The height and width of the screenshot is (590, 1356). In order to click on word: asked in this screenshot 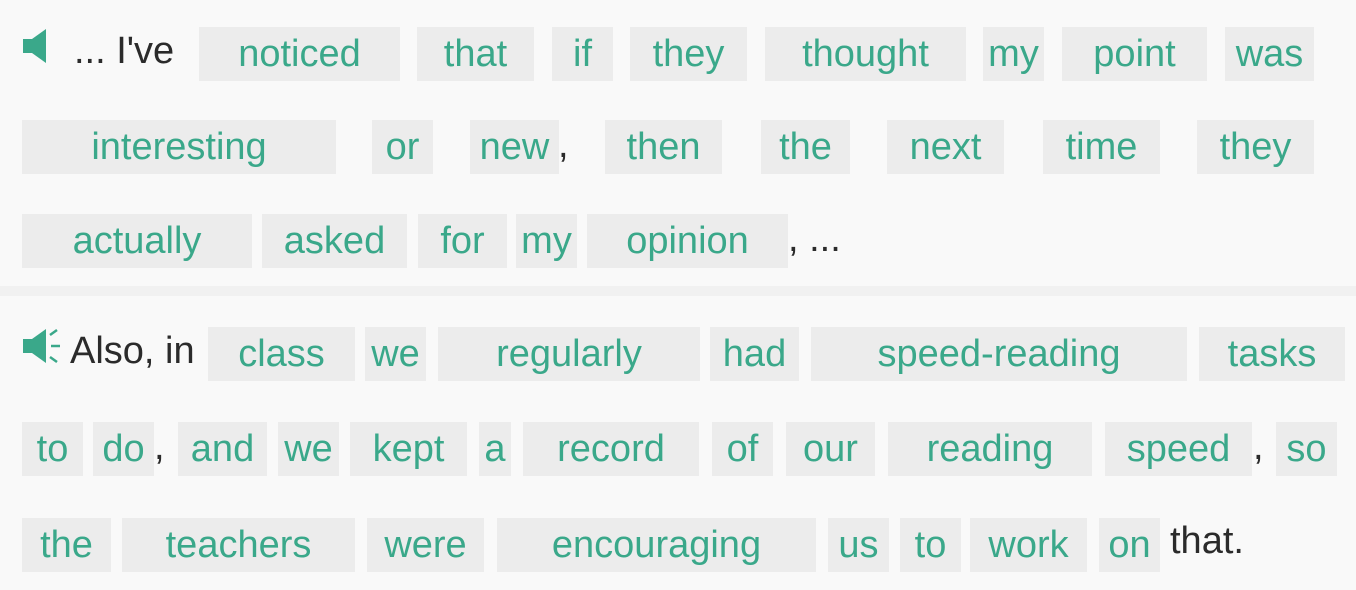, I will do `click(334, 241)`.